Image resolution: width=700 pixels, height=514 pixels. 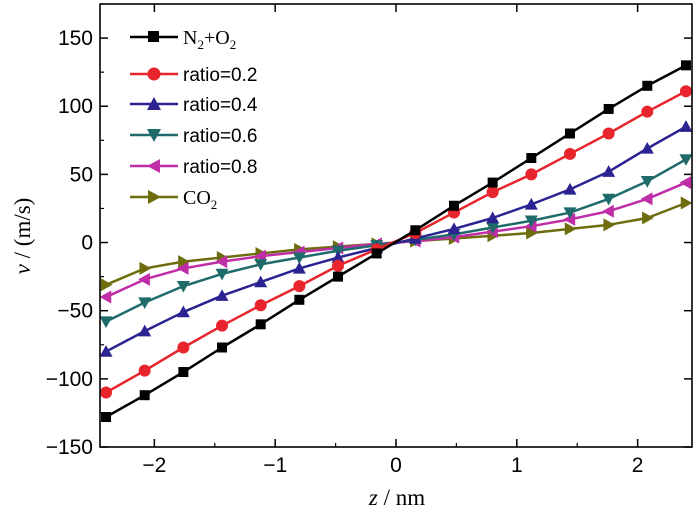 I want to click on legend-item-n2-o2: N2+O2, so click(x=183, y=39).